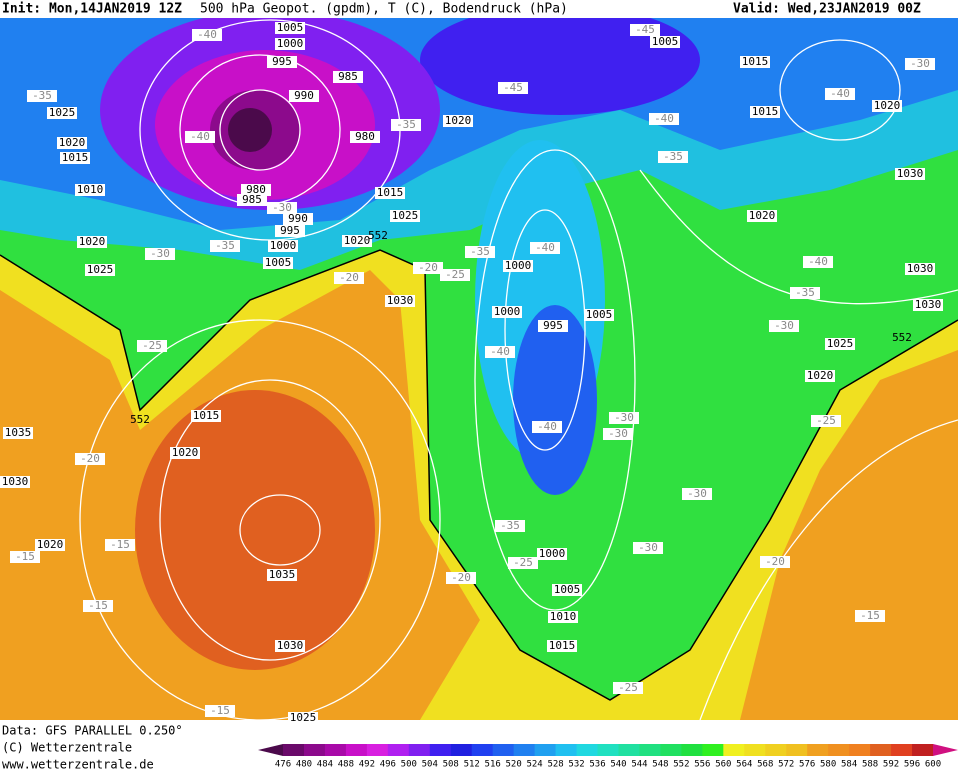 The width and height of the screenshot is (958, 770). What do you see at coordinates (250, 130) in the screenshot?
I see `cold-core` at bounding box center [250, 130].